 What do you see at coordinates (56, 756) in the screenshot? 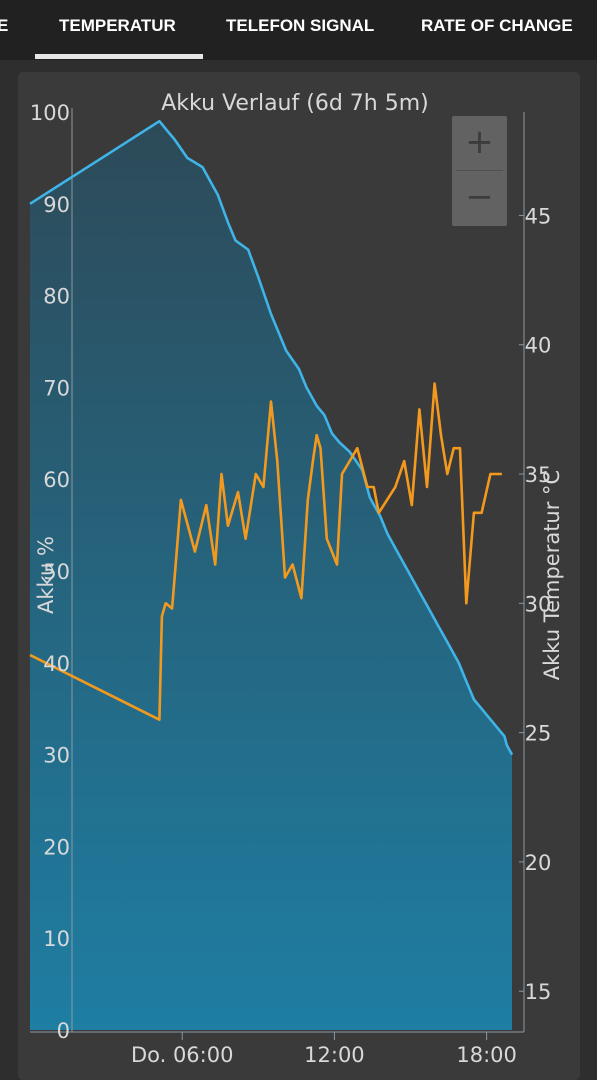
I see `left-y-tick-label: 30` at bounding box center [56, 756].